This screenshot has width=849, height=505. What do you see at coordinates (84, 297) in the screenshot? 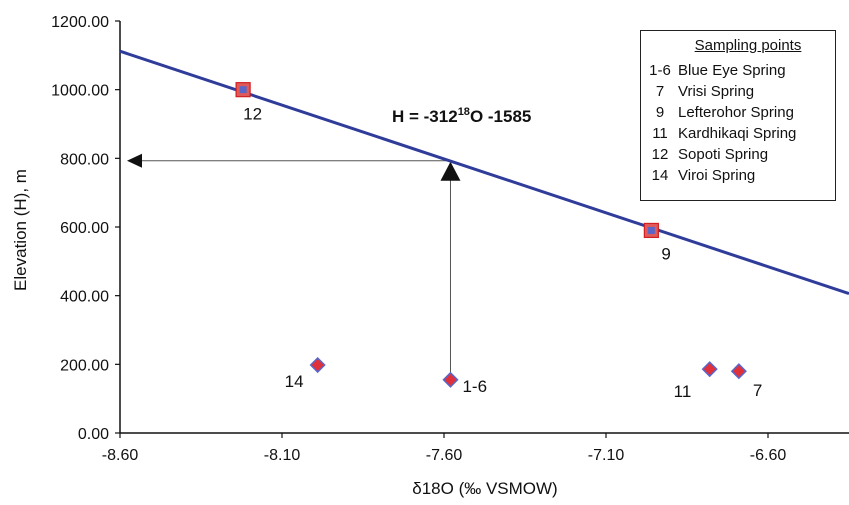
I see `y-tick-label: 400.00` at bounding box center [84, 297].